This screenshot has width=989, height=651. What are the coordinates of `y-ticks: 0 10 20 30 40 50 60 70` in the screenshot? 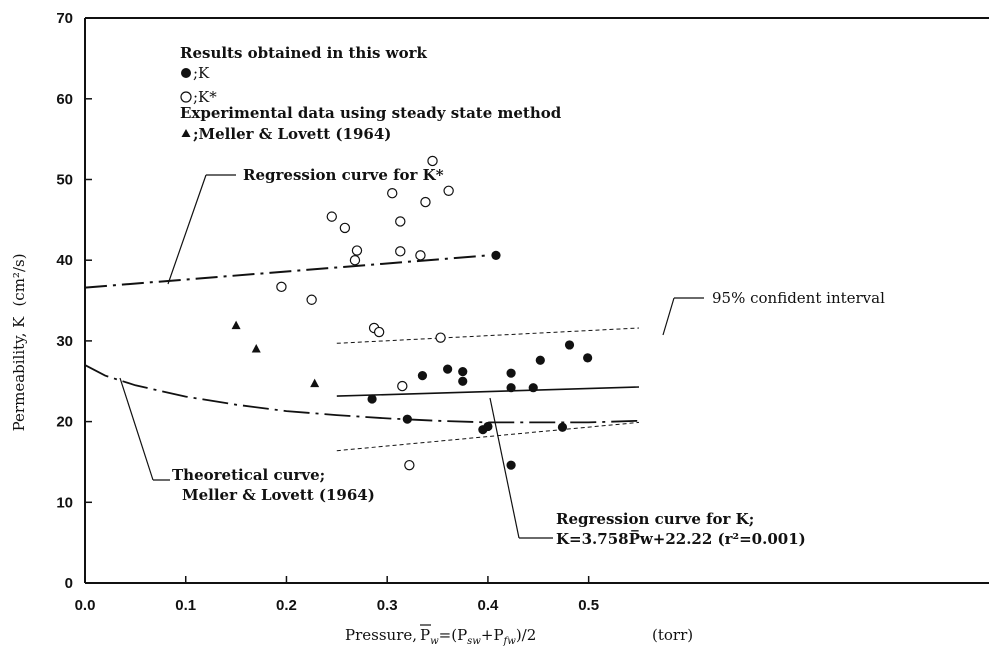 It's located at (74, 301).